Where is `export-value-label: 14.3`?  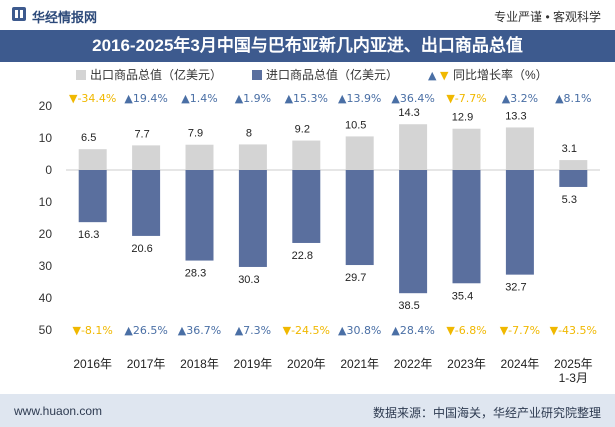 export-value-label: 14.3 is located at coordinates (408, 113).